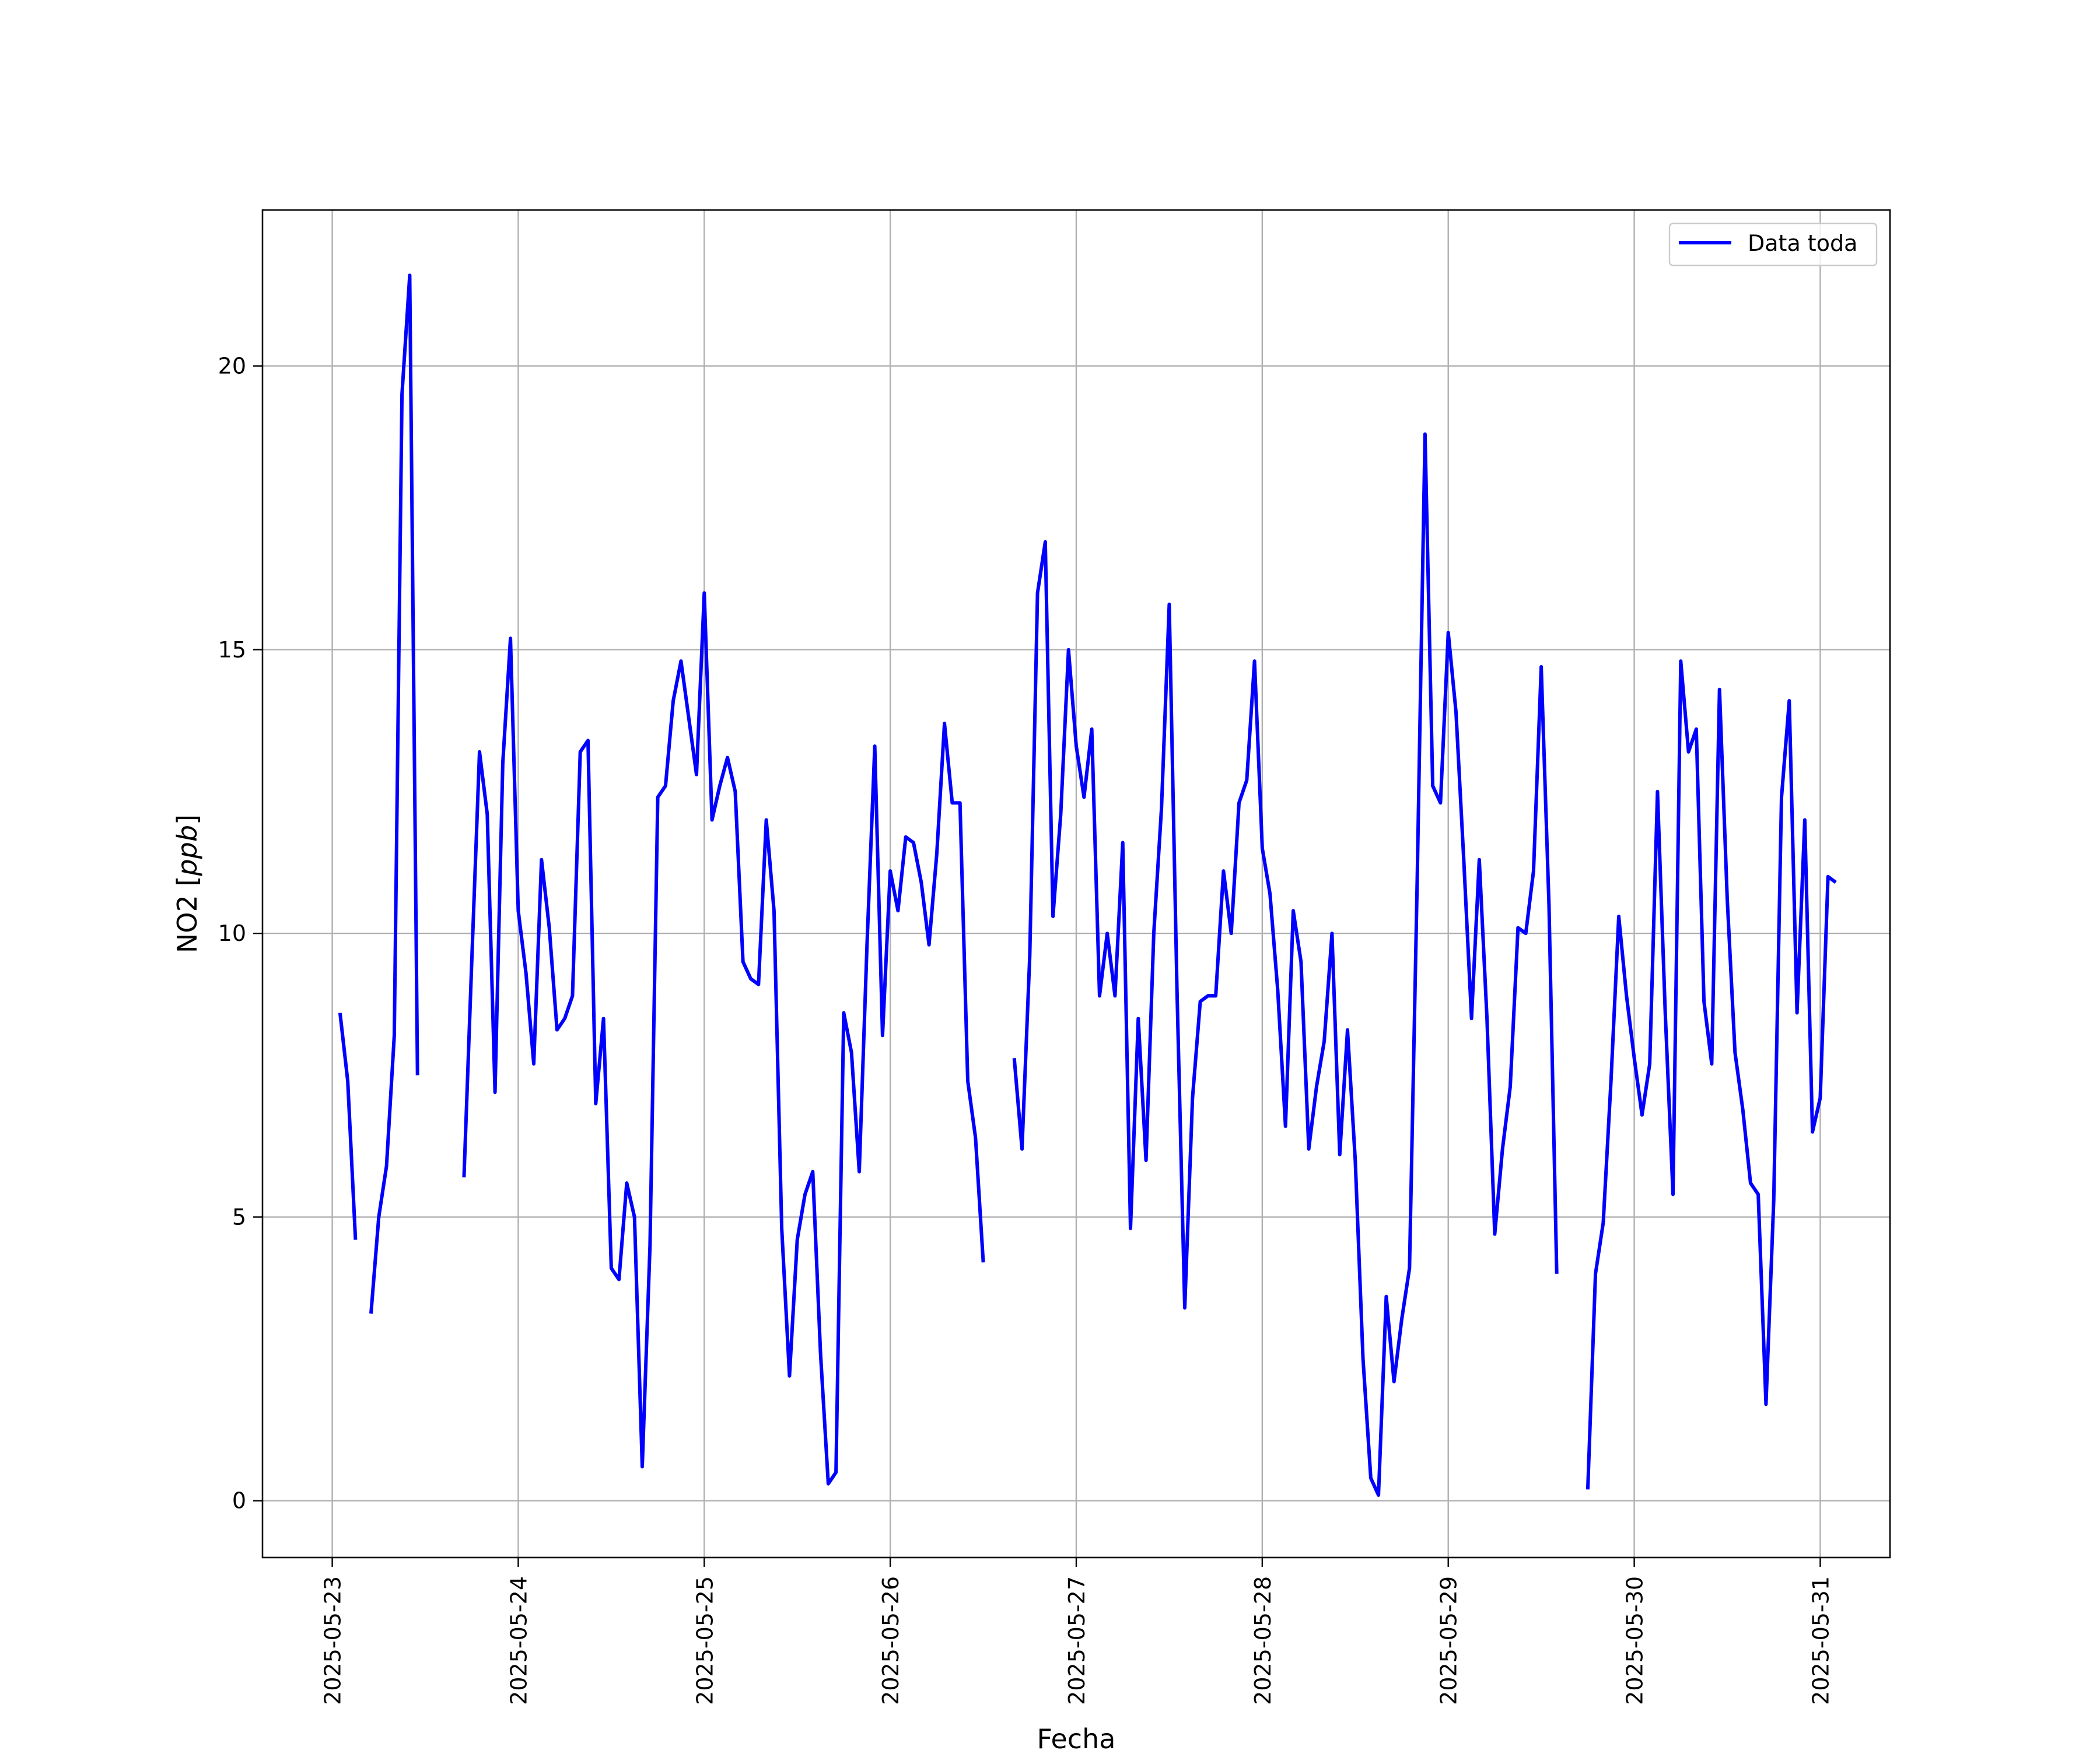 The width and height of the screenshot is (2100, 1750). Describe the element at coordinates (1820, 1640) in the screenshot. I see `x-tick-label: 2025-05-31` at that location.